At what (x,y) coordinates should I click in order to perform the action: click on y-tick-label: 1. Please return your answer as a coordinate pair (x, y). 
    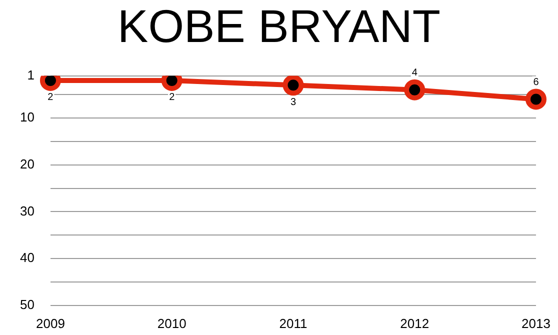
    Looking at the image, I should click on (30, 74).